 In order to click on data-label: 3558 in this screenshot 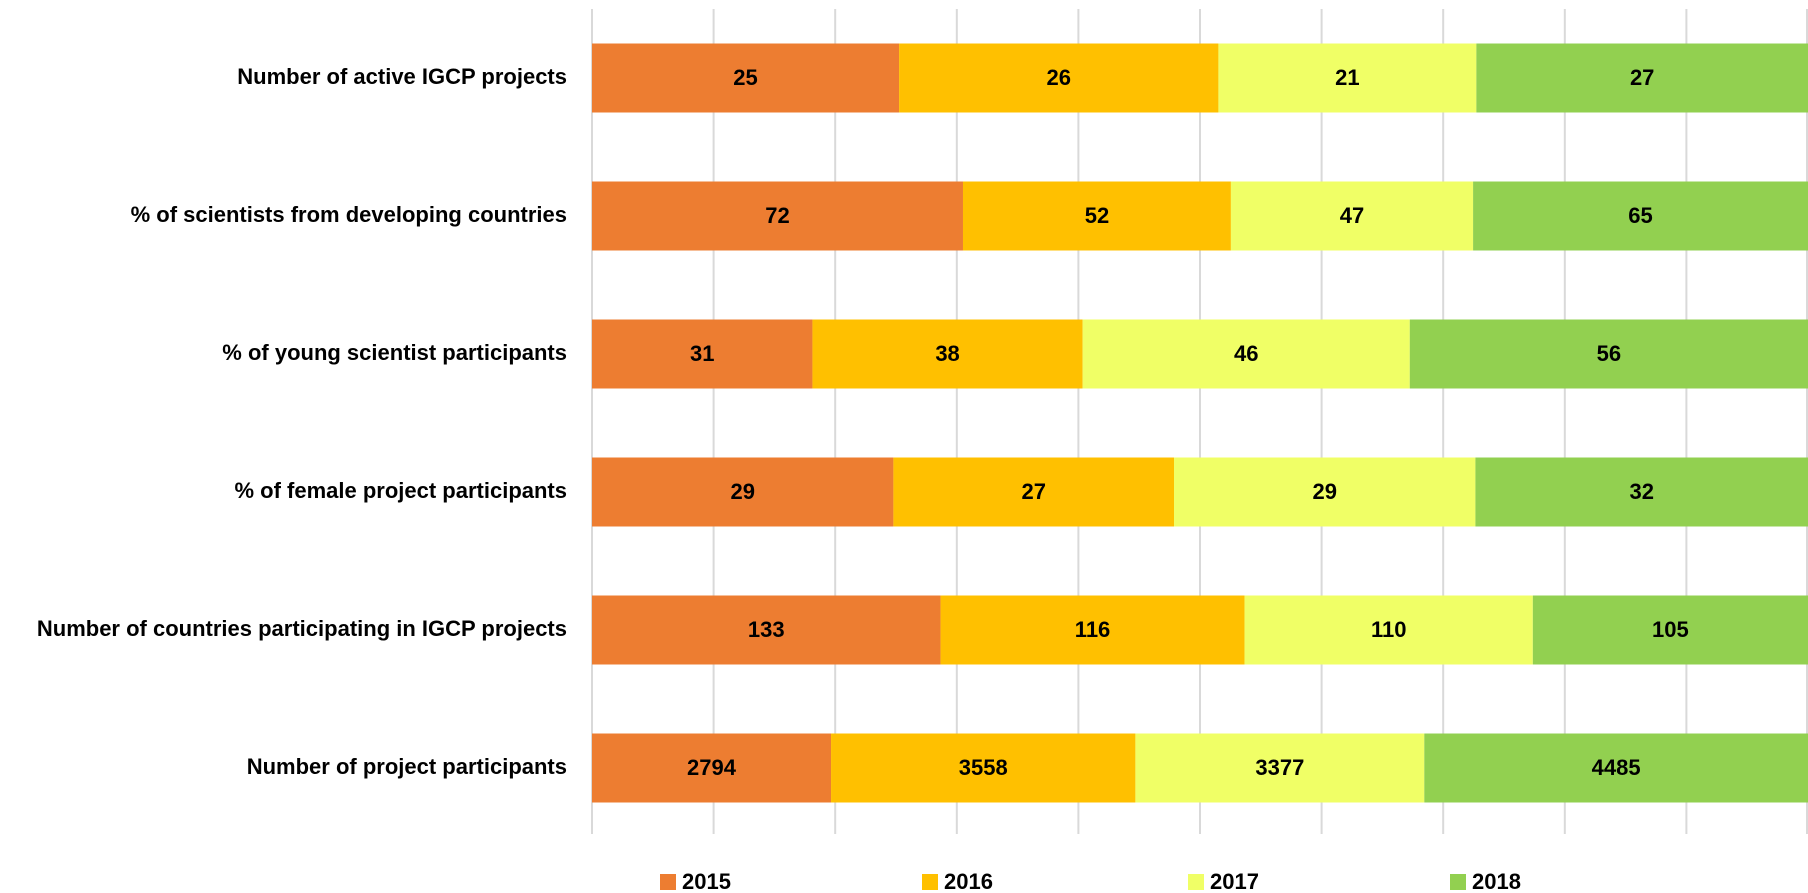, I will do `click(983, 767)`.